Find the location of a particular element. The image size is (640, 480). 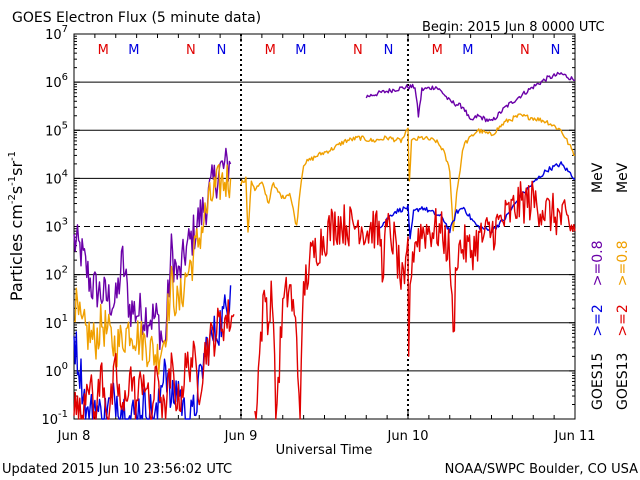

y-tick-label: 10⁷ is located at coordinates (56, 33).